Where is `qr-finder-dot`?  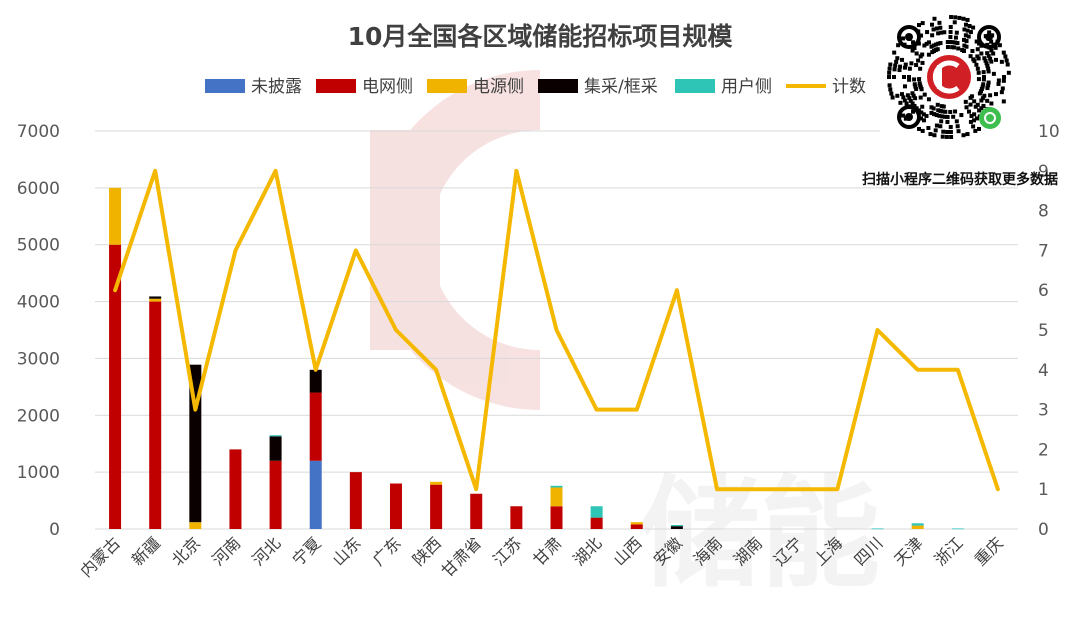
qr-finder-dot is located at coordinates (989, 37).